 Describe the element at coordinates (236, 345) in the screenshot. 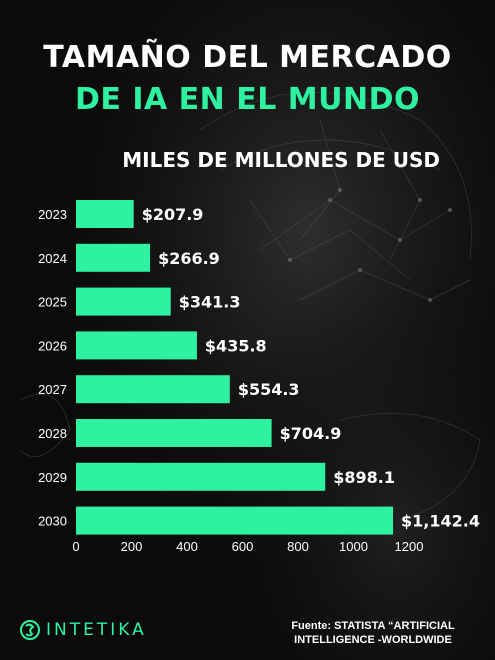

I see `data-label-2026: $435.8` at that location.